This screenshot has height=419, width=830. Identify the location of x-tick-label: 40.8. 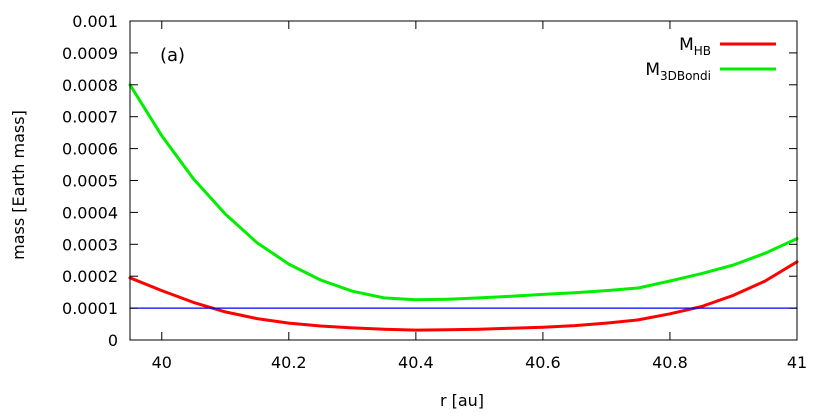
(670, 362).